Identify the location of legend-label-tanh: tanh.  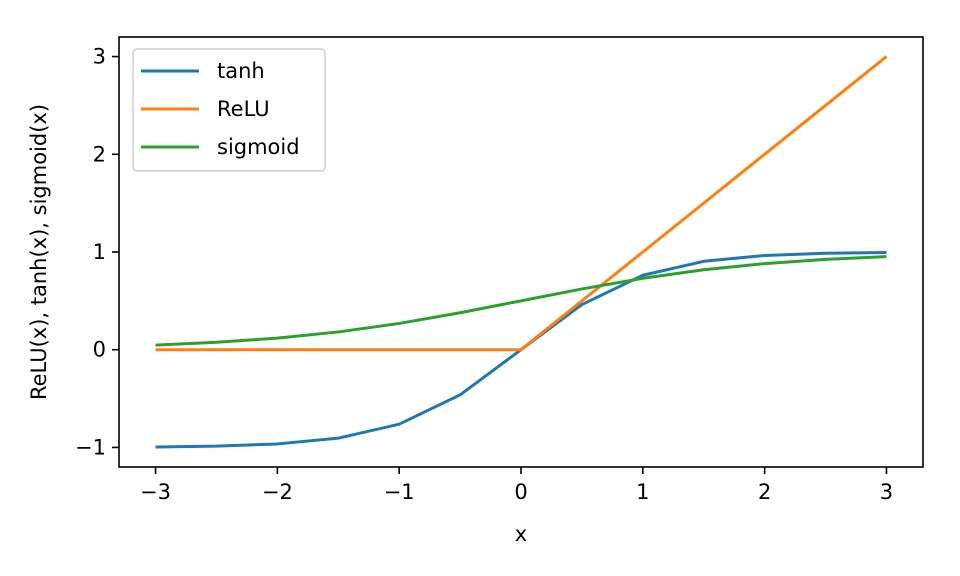
(241, 71).